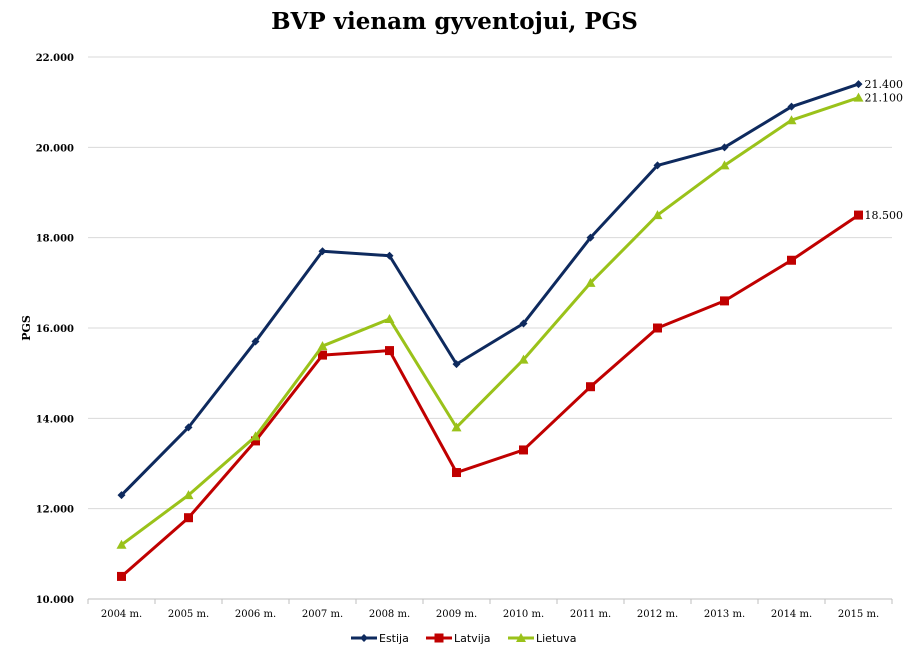 Image resolution: width=909 pixels, height=659 pixels. I want to click on y-tick-label: 20.000, so click(55, 148).